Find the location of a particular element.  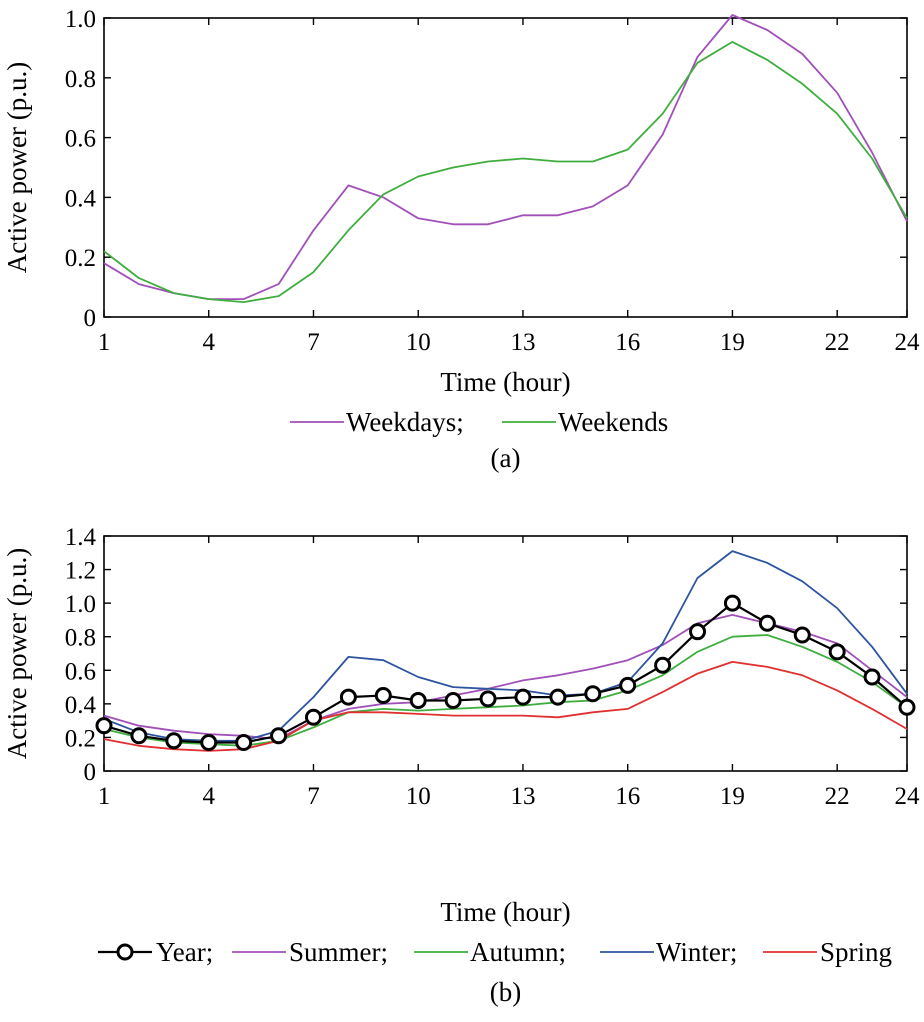

legend-label-spring: Spring is located at coordinates (856, 952).